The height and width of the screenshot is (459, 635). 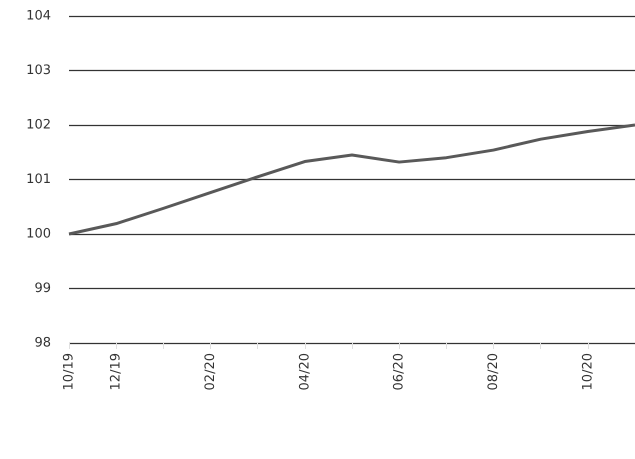 What do you see at coordinates (399, 371) in the screenshot?
I see `x-tick-label: 06/20` at bounding box center [399, 371].